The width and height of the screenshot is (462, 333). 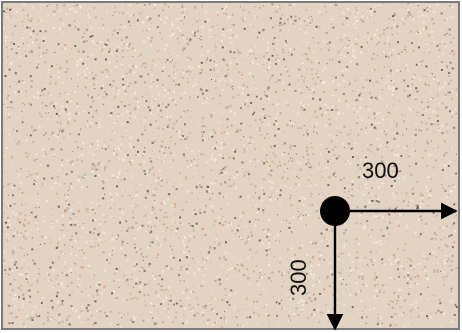 What do you see at coordinates (298, 277) in the screenshot?
I see `vertical-dimension-label: 300` at bounding box center [298, 277].